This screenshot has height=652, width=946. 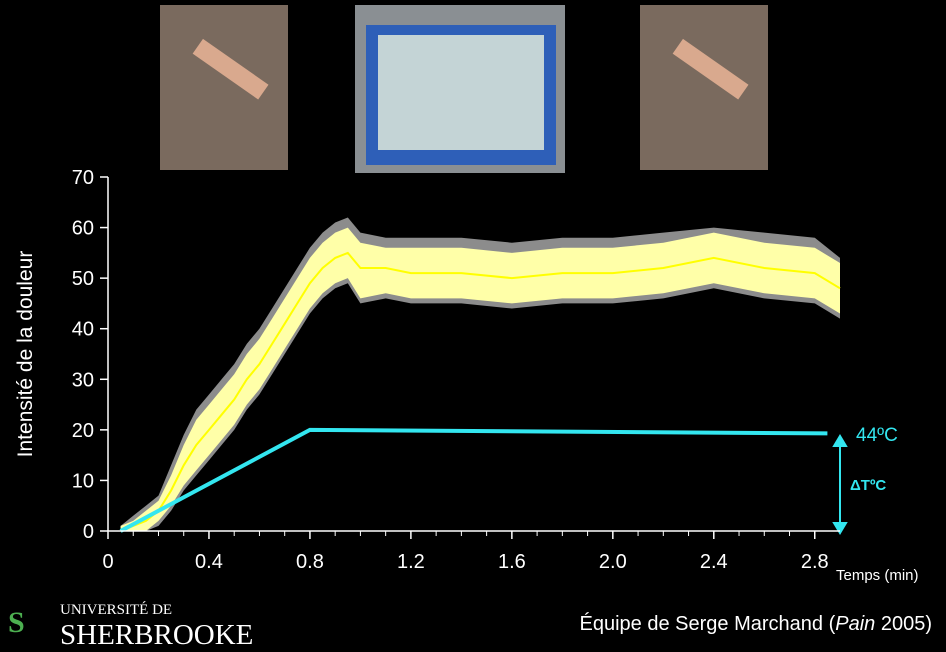 I want to click on annotation-delta: ΔTºC, so click(x=868, y=485).